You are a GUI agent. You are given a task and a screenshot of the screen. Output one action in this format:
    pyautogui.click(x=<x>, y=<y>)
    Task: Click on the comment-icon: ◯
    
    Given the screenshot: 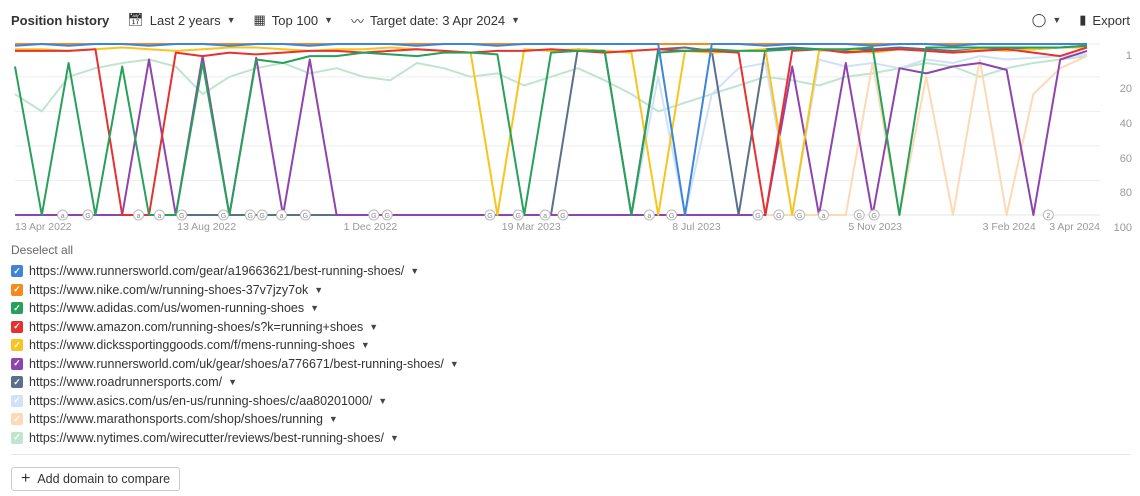 What is the action you would take?
    pyautogui.click(x=1039, y=19)
    